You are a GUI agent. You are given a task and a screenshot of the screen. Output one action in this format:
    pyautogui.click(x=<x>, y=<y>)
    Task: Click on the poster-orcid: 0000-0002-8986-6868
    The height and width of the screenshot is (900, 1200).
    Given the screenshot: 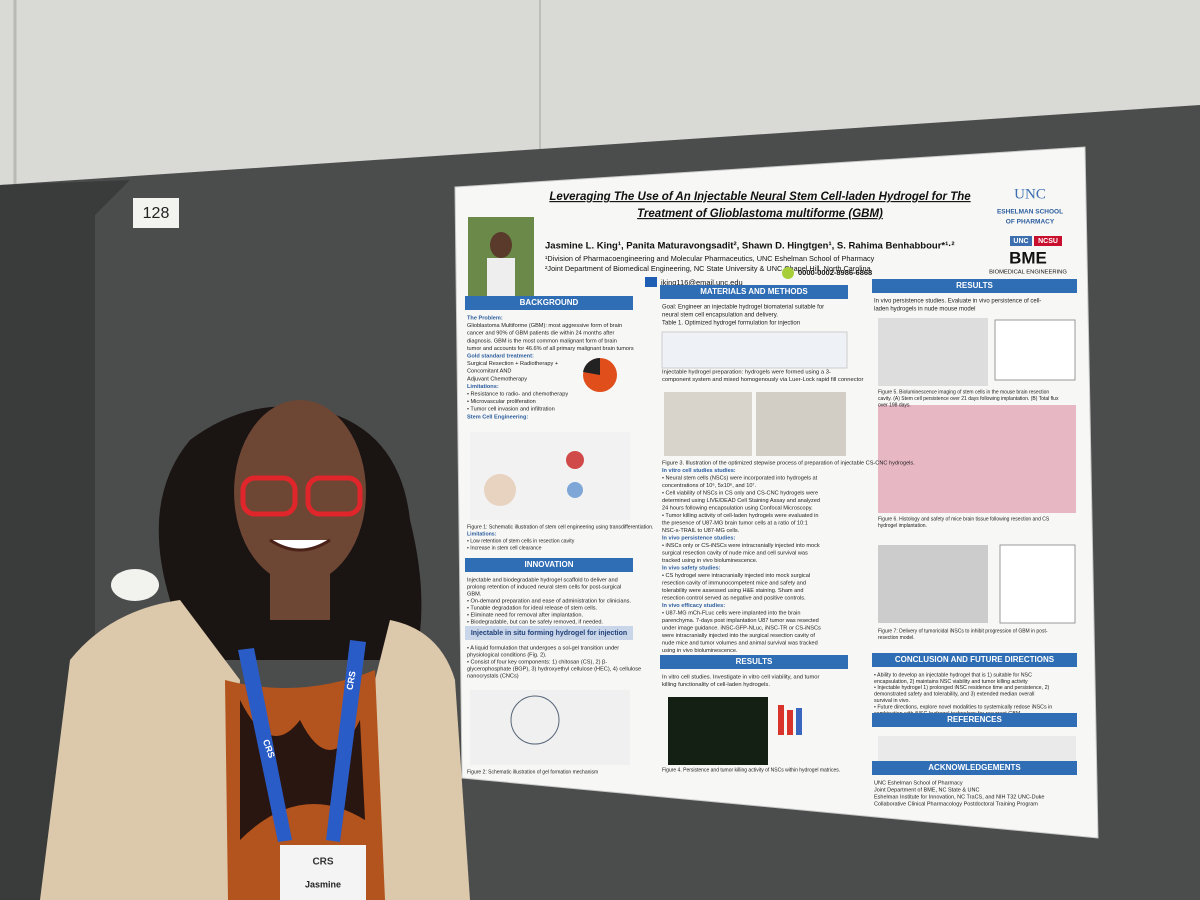 What is the action you would take?
    pyautogui.click(x=835, y=272)
    